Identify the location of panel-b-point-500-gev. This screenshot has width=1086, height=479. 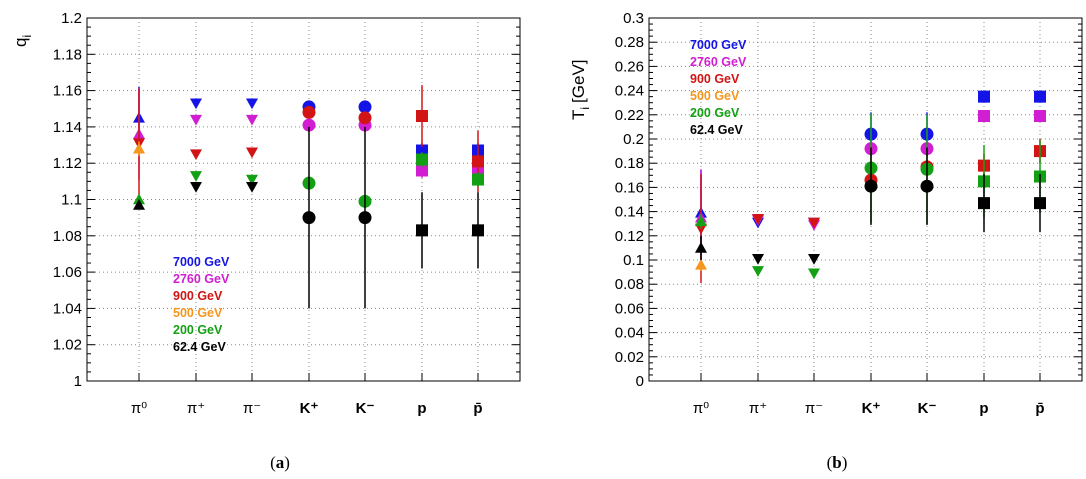
(701, 264).